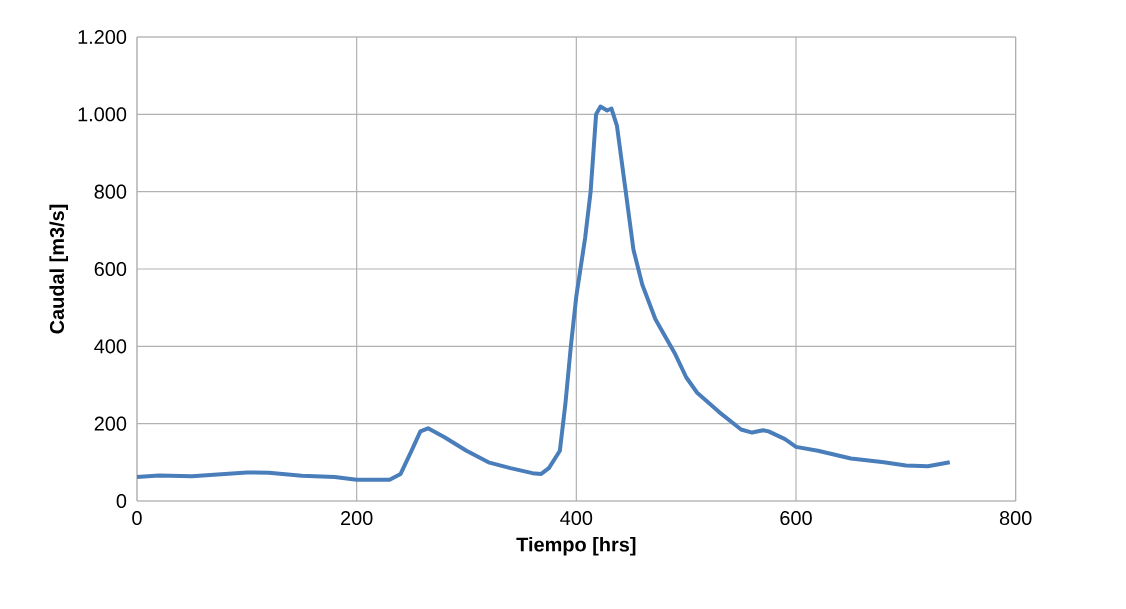 This screenshot has width=1126, height=609. I want to click on x-tick-label: 200, so click(357, 518).